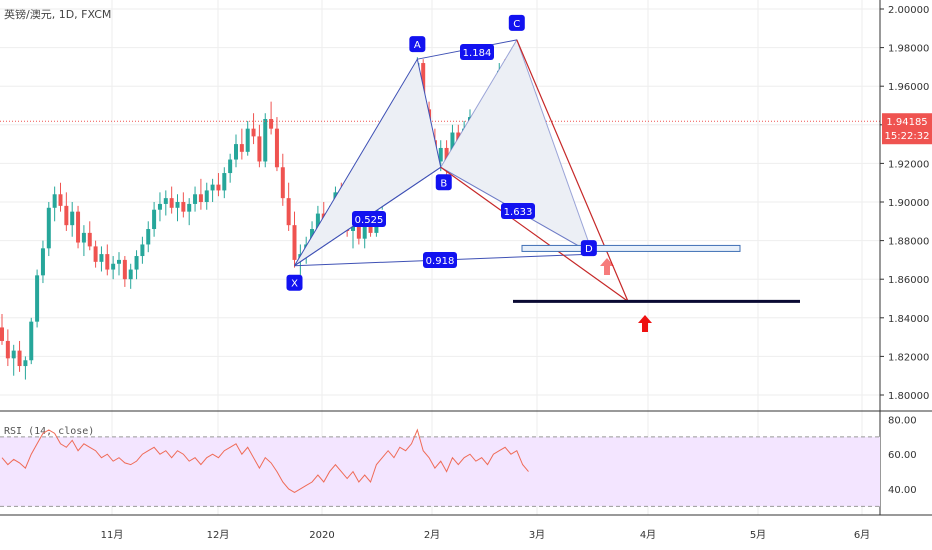 The height and width of the screenshot is (550, 932). I want to click on point-x-label: X, so click(294, 284).